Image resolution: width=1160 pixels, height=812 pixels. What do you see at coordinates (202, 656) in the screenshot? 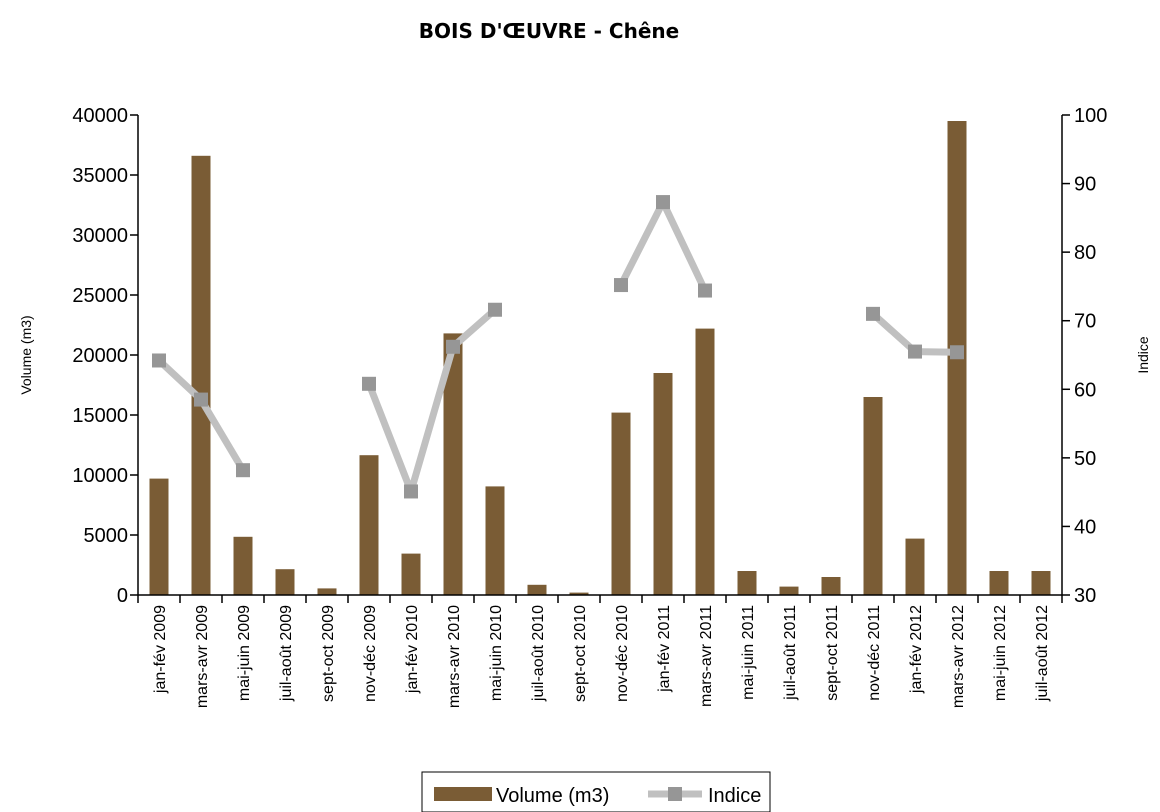
I see `x-tick-label: mars-avr 2009` at bounding box center [202, 656].